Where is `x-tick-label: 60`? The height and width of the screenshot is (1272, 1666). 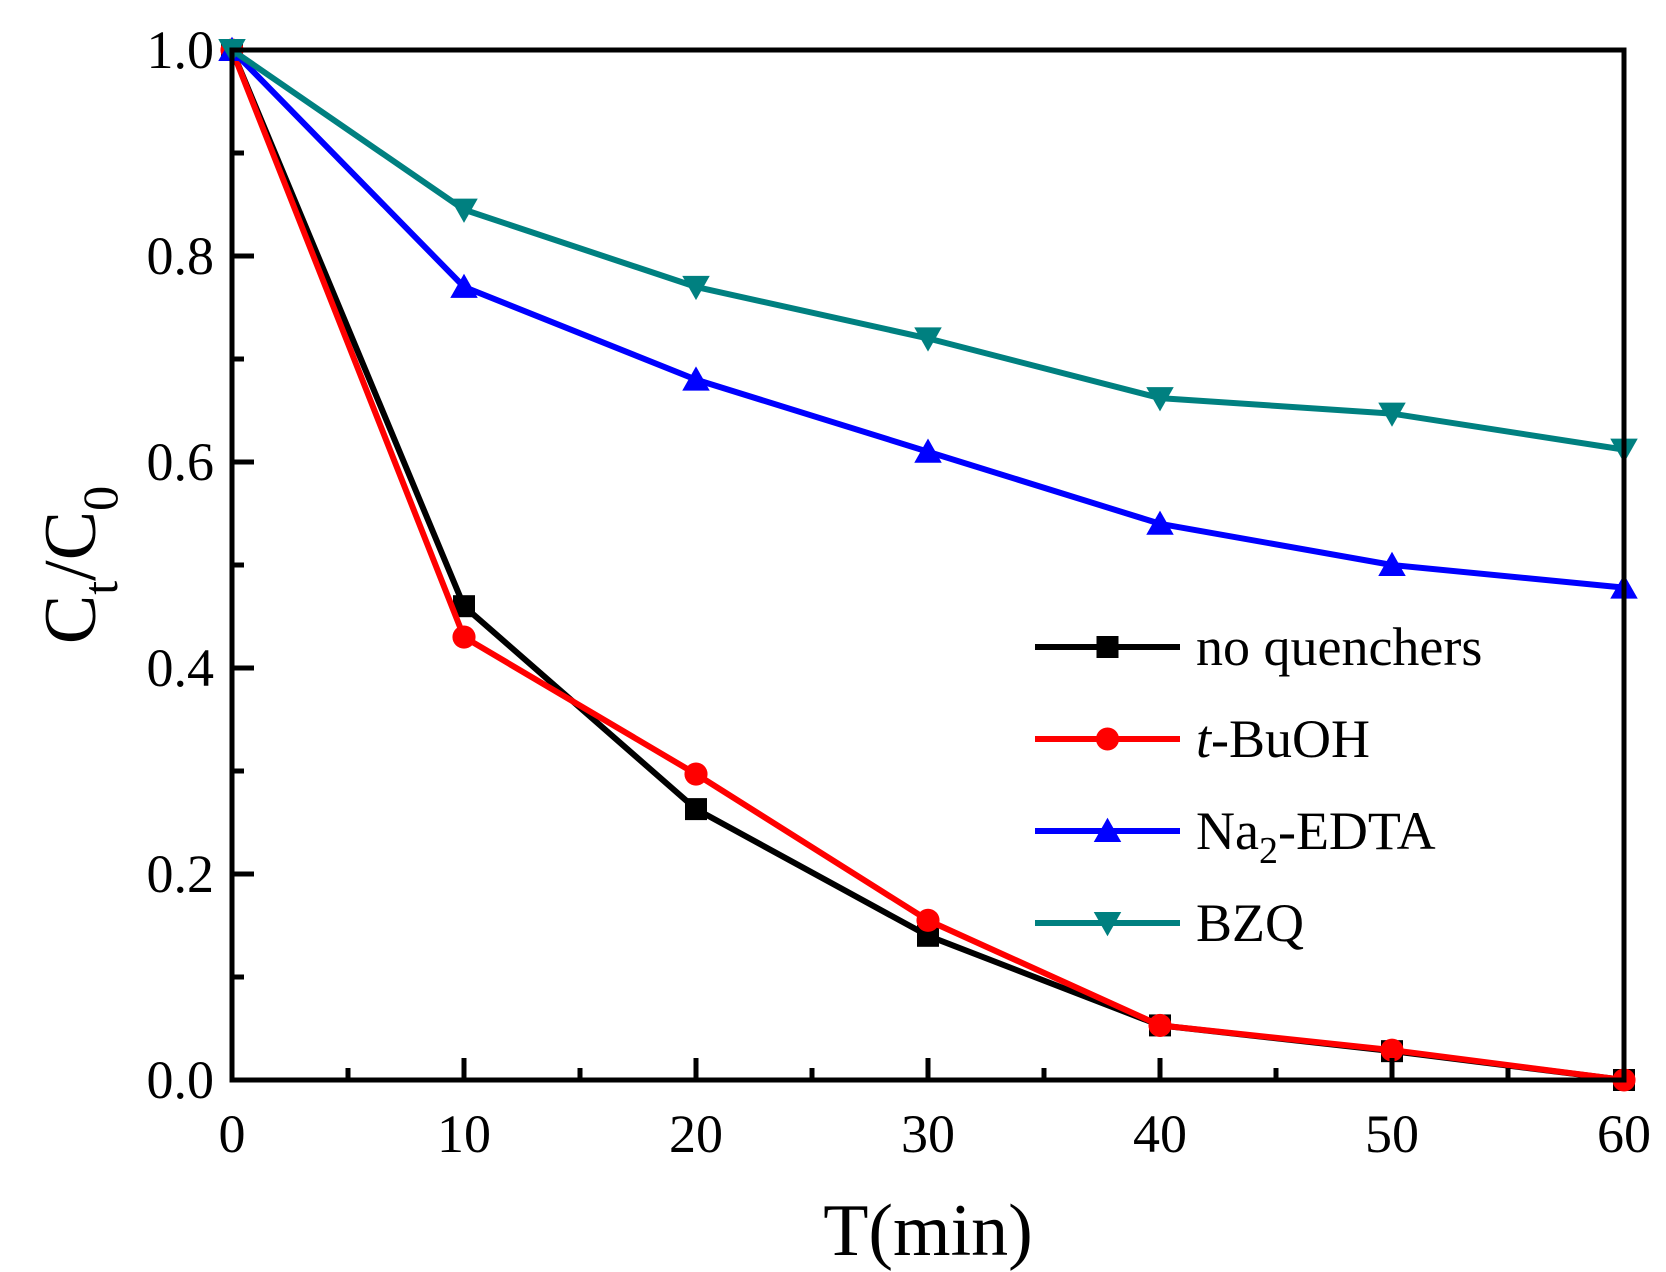
x-tick-label: 60 is located at coordinates (1624, 1134).